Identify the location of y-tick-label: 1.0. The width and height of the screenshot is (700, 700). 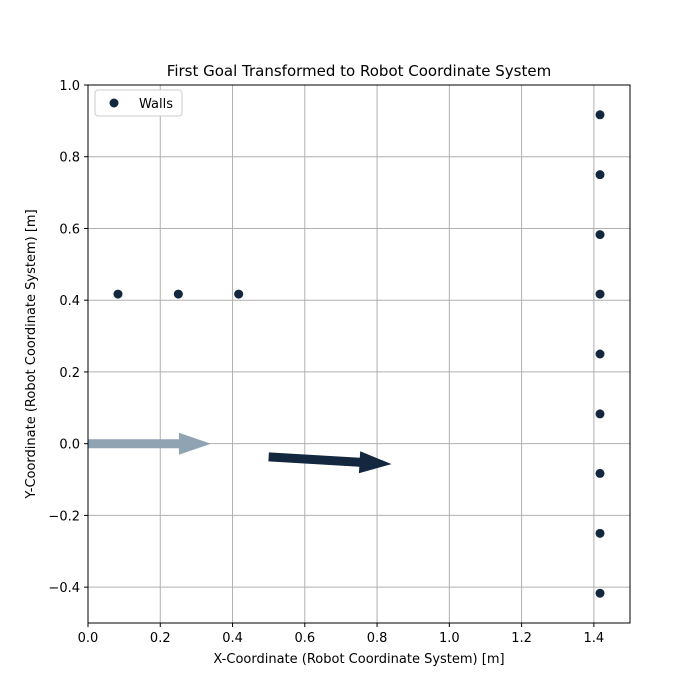
(69, 86).